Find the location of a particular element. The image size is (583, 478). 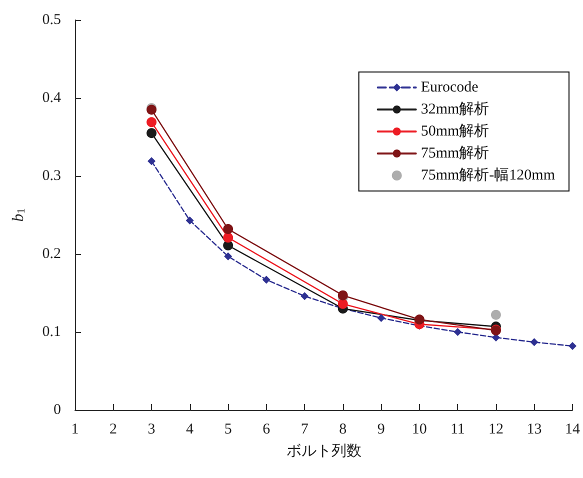

y-tick-label: 0.4 is located at coordinates (52, 98).